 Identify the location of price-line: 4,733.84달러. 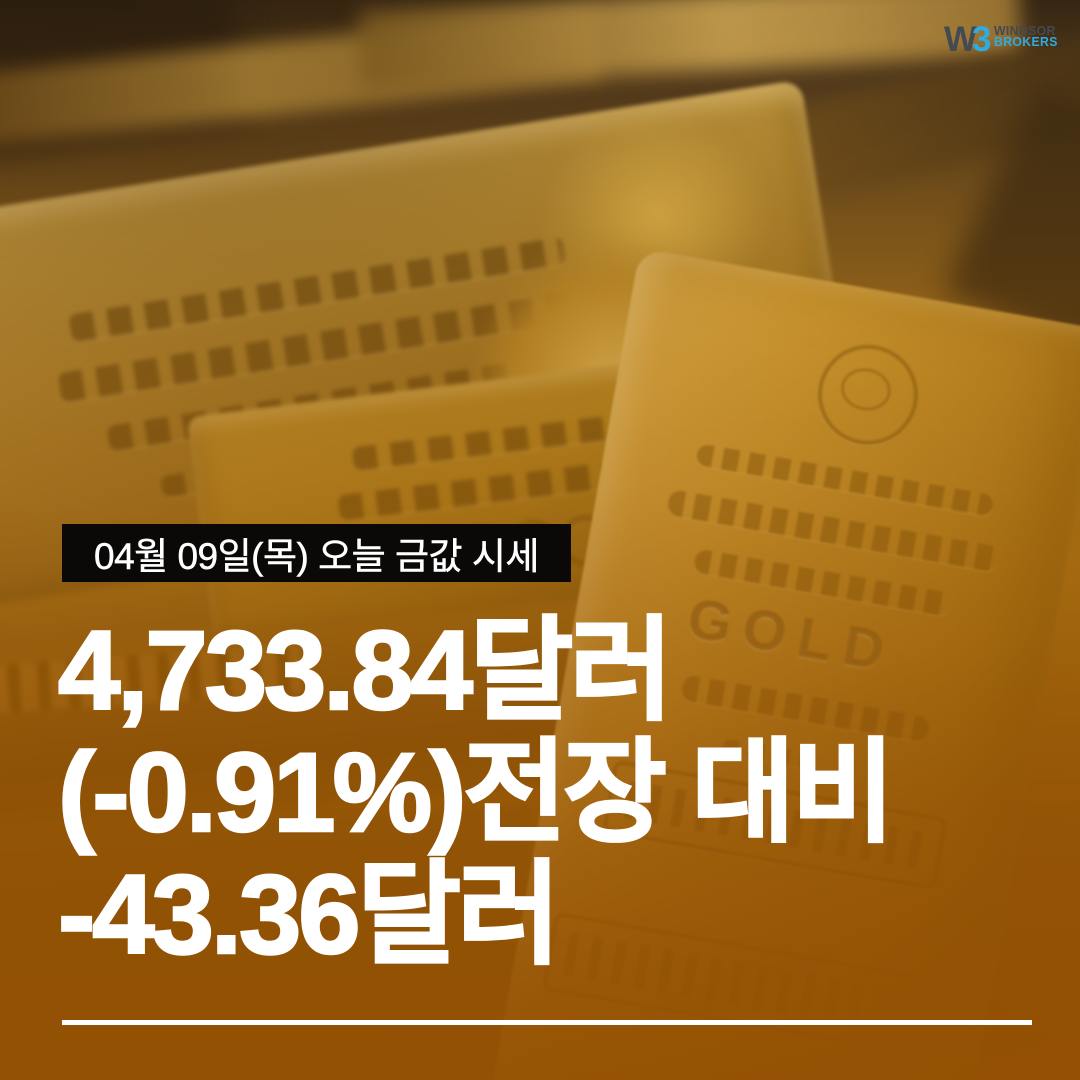
(366, 670).